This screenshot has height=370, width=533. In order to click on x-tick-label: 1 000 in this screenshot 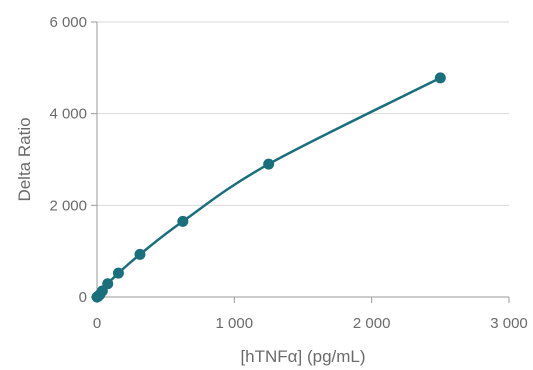, I will do `click(235, 323)`.